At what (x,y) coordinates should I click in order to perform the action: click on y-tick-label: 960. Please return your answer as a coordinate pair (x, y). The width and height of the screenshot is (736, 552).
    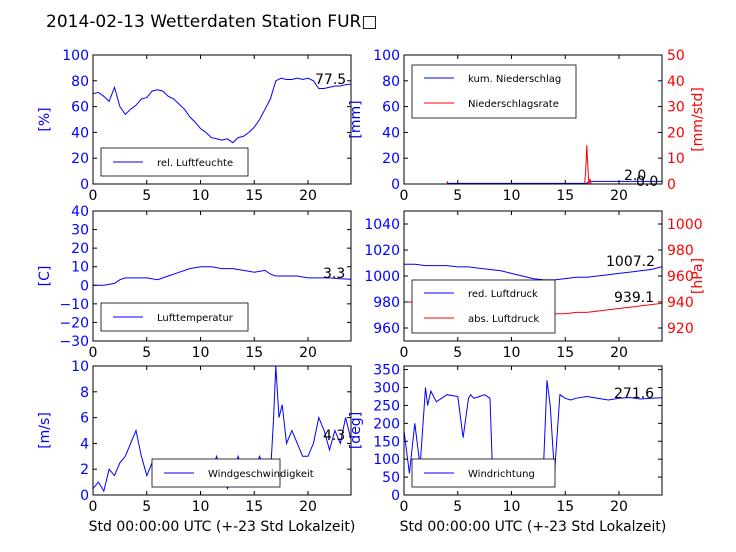
    Looking at the image, I should click on (386, 329).